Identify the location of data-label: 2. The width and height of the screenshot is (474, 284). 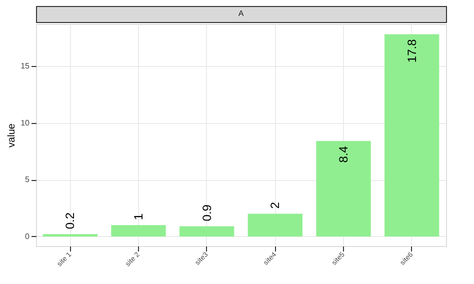
(275, 205).